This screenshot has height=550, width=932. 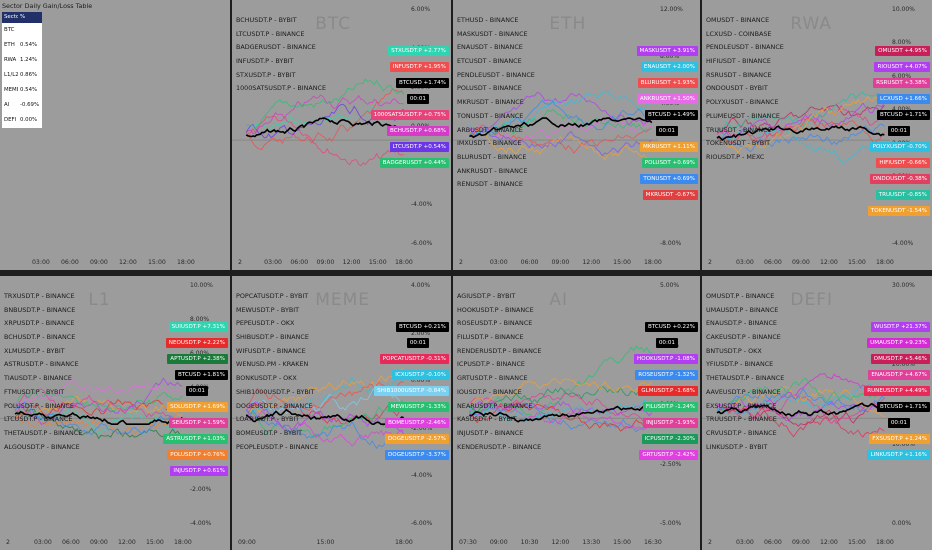 I want to click on symbol-label: OMUSDT - BINANCE, so click(x=738, y=20).